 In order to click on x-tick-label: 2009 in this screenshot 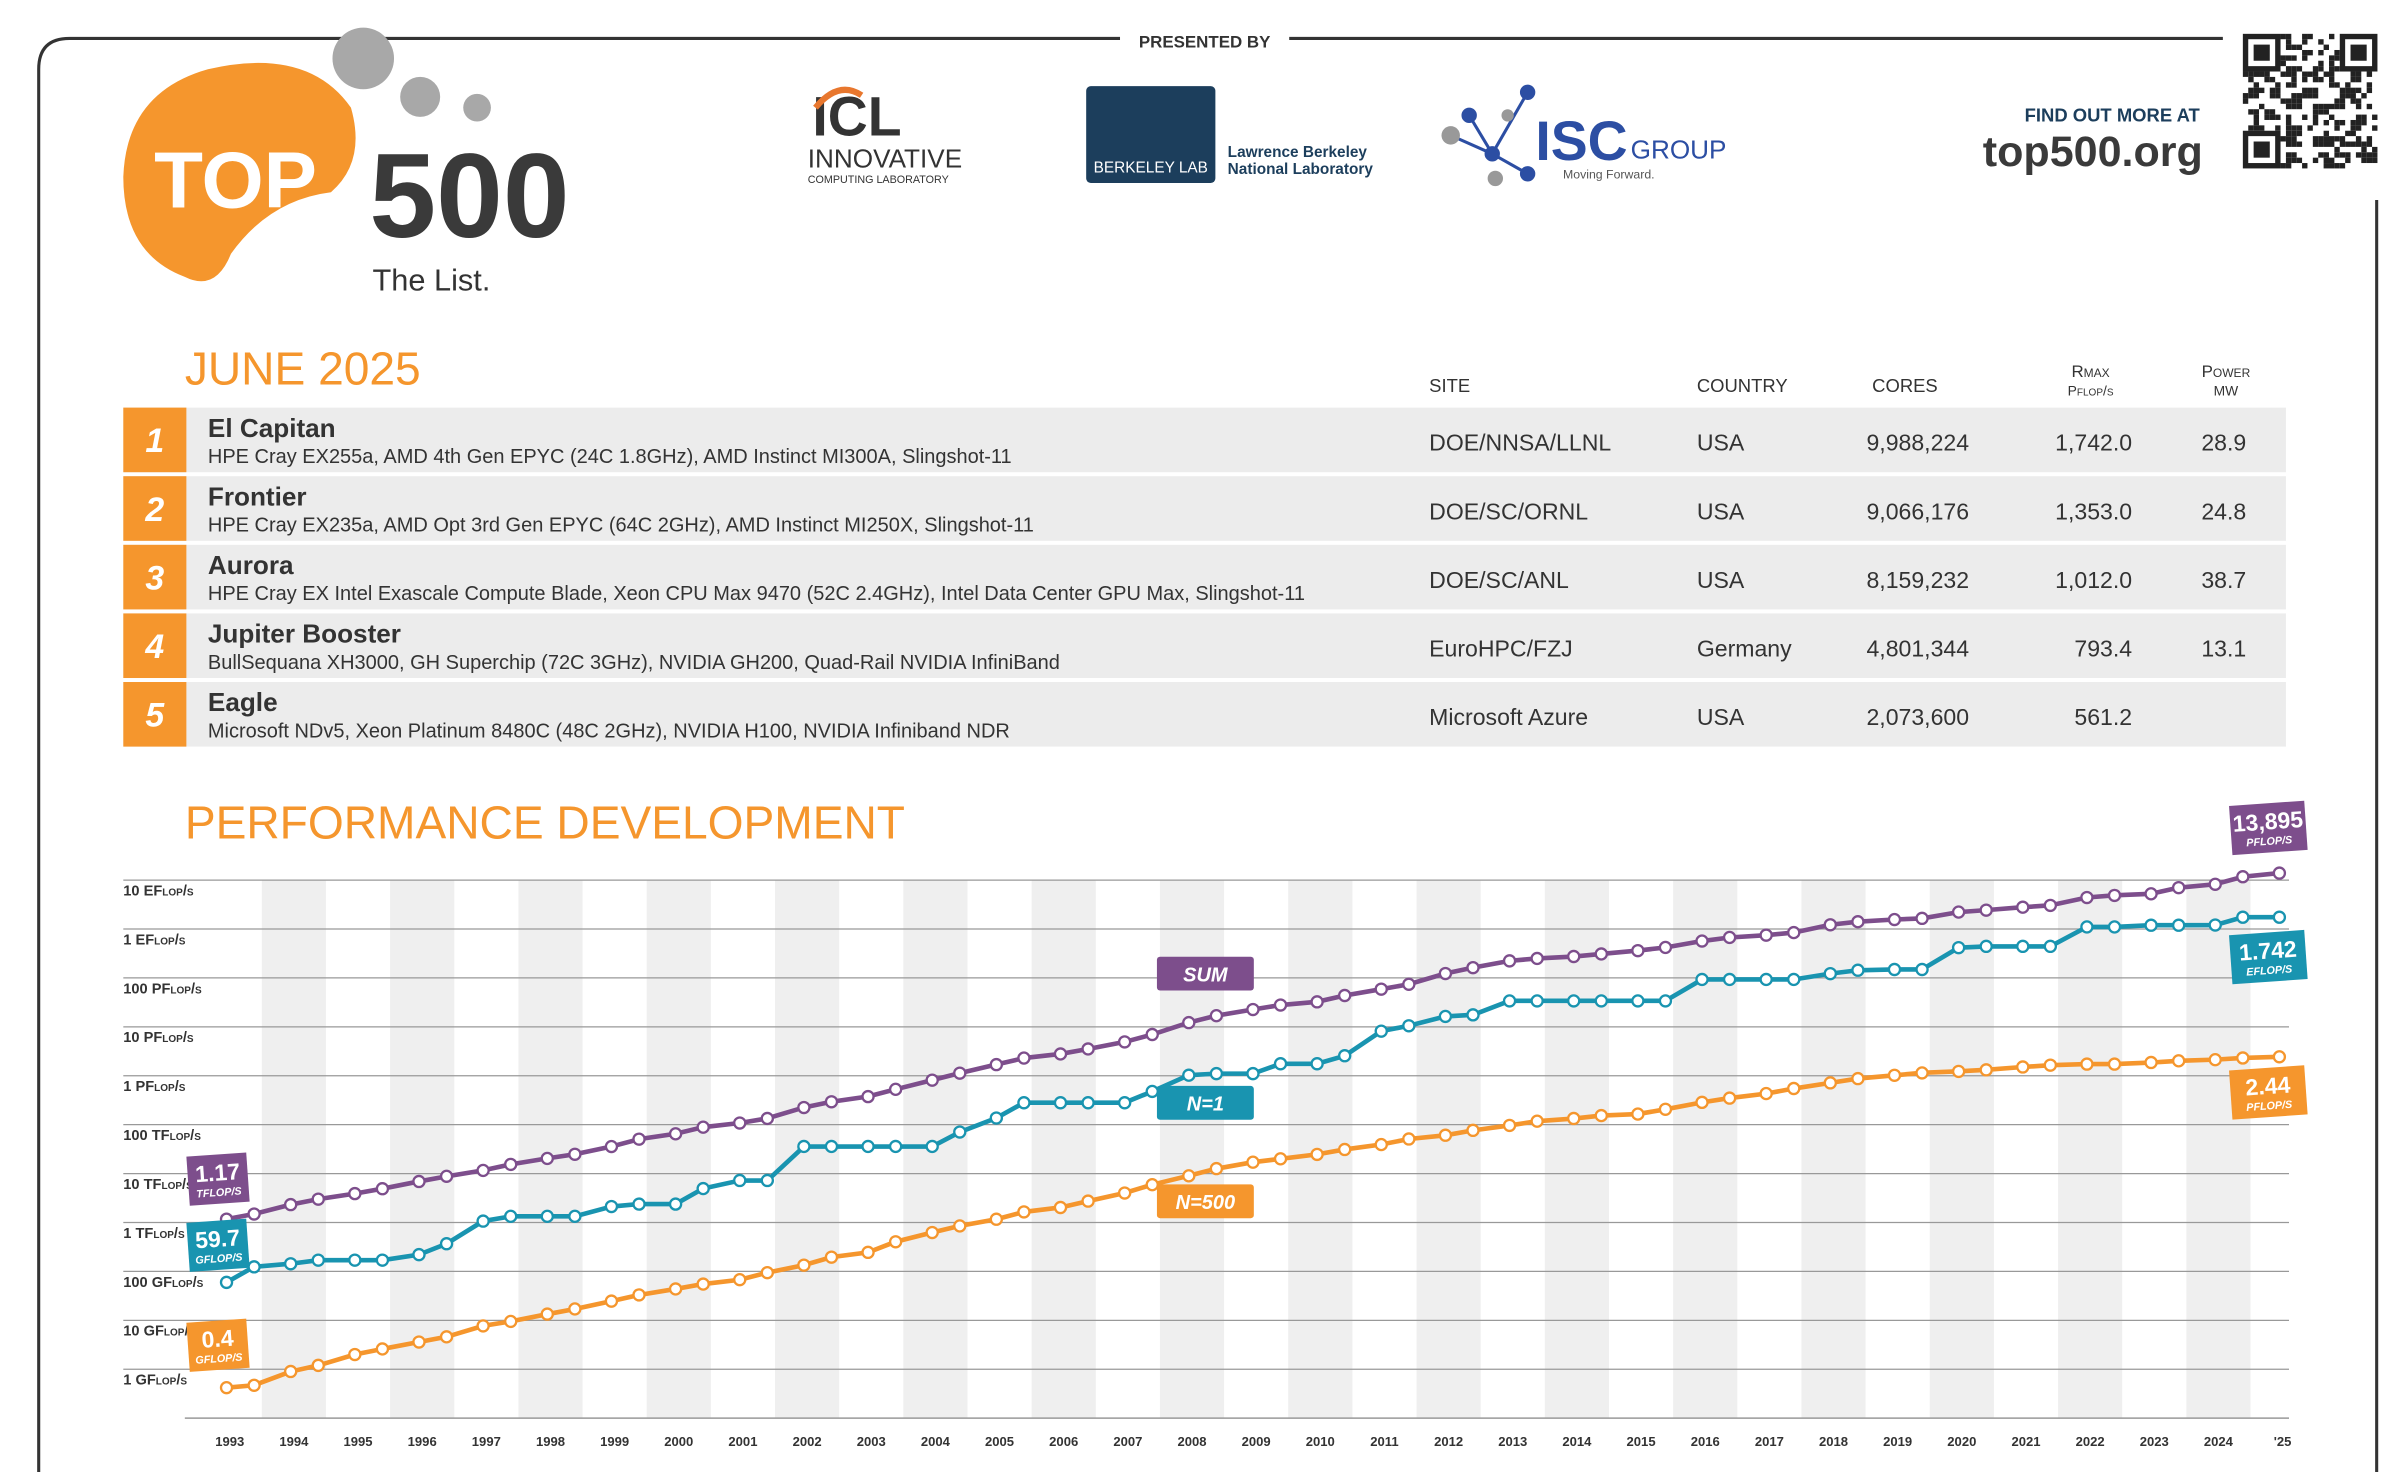, I will do `click(1256, 1441)`.